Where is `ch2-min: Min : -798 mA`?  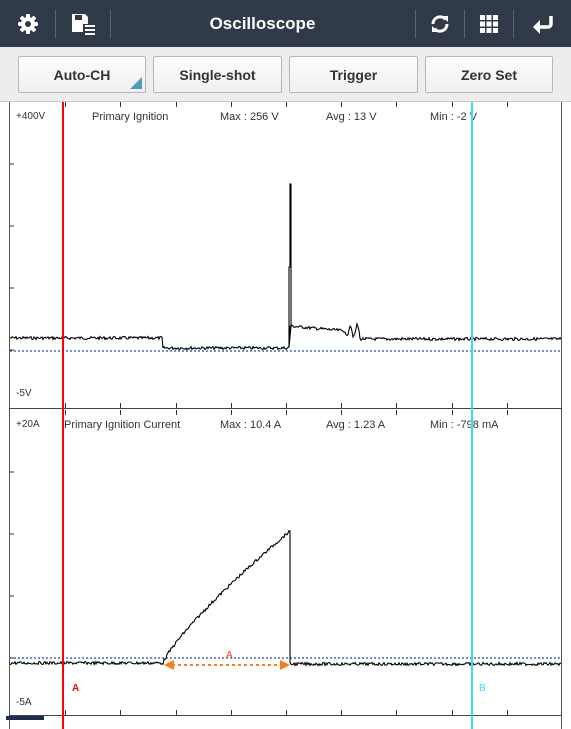
ch2-min: Min : -798 mA is located at coordinates (464, 425).